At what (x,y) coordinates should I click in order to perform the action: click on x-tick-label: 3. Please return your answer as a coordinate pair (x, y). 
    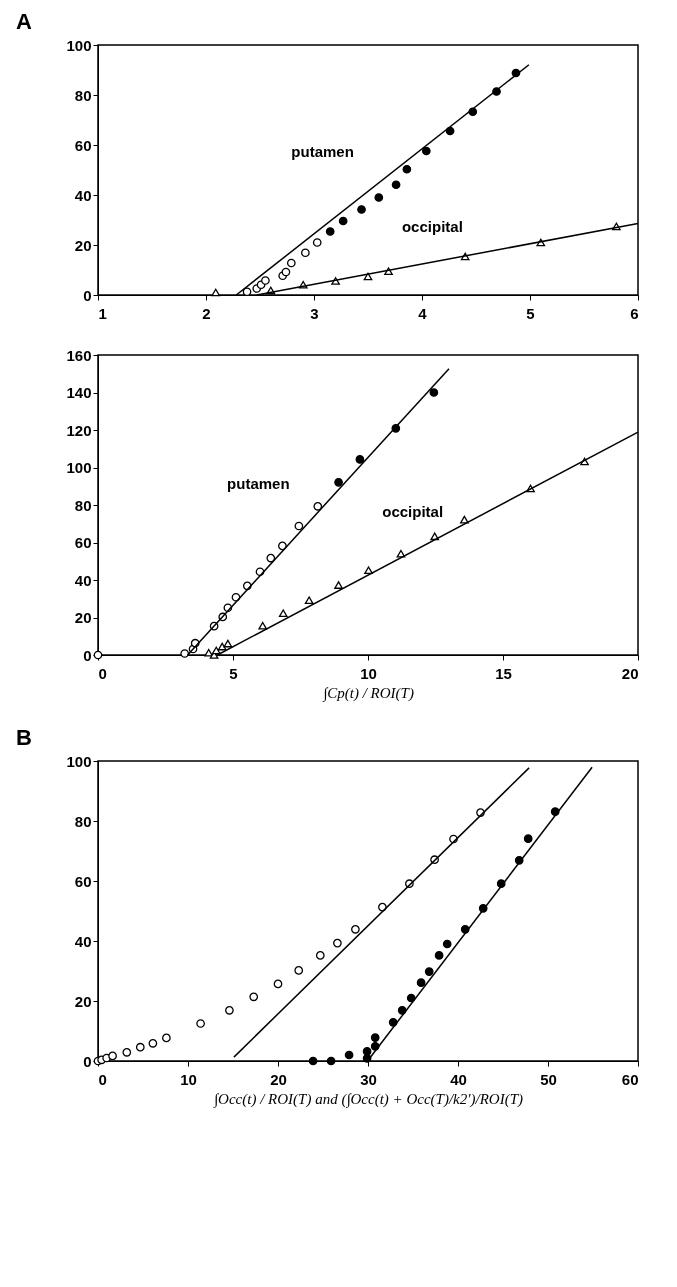
    Looking at the image, I should click on (314, 313).